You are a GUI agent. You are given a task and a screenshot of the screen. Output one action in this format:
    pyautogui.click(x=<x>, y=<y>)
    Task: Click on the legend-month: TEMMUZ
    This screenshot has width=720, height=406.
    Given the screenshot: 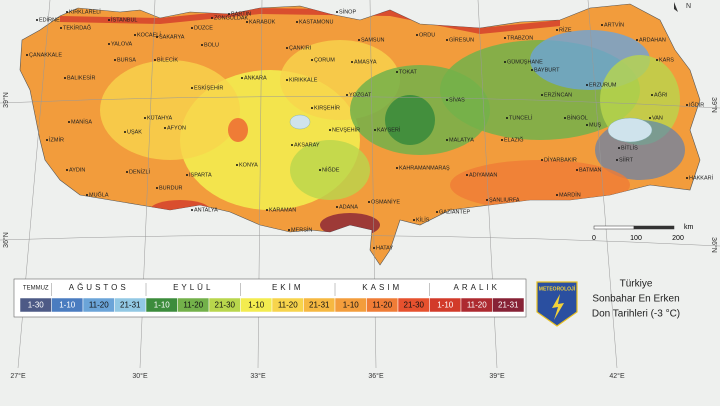 What is the action you would take?
    pyautogui.click(x=36, y=289)
    